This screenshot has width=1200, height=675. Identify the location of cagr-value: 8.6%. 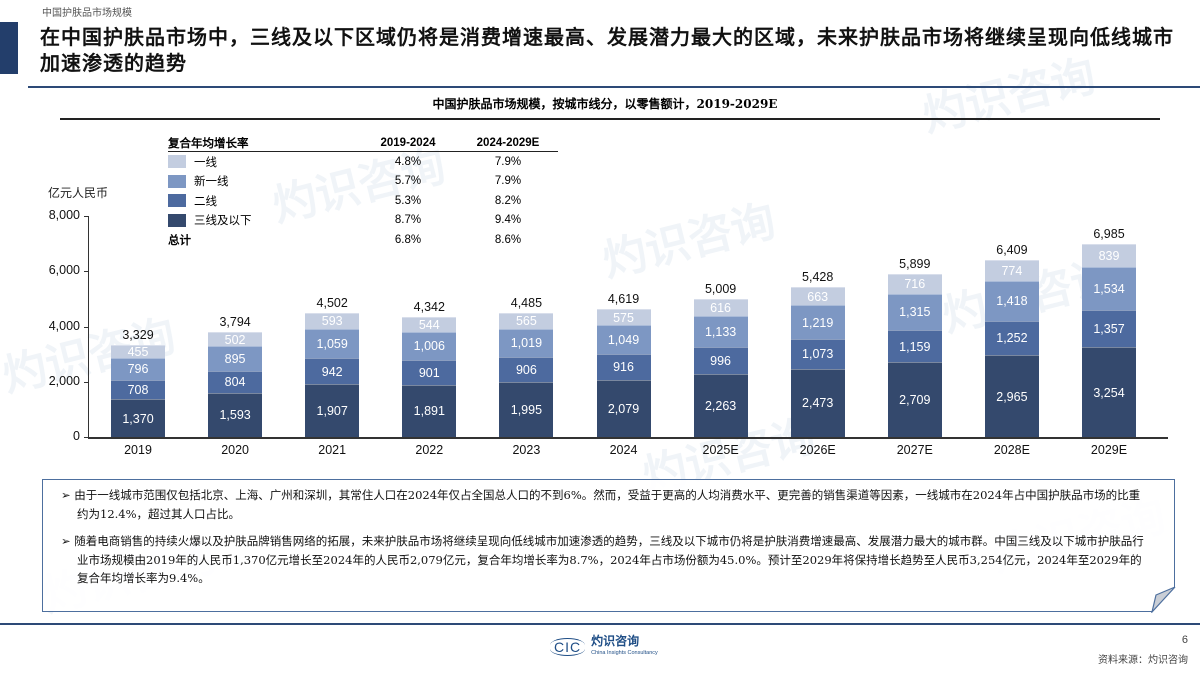
(508, 239).